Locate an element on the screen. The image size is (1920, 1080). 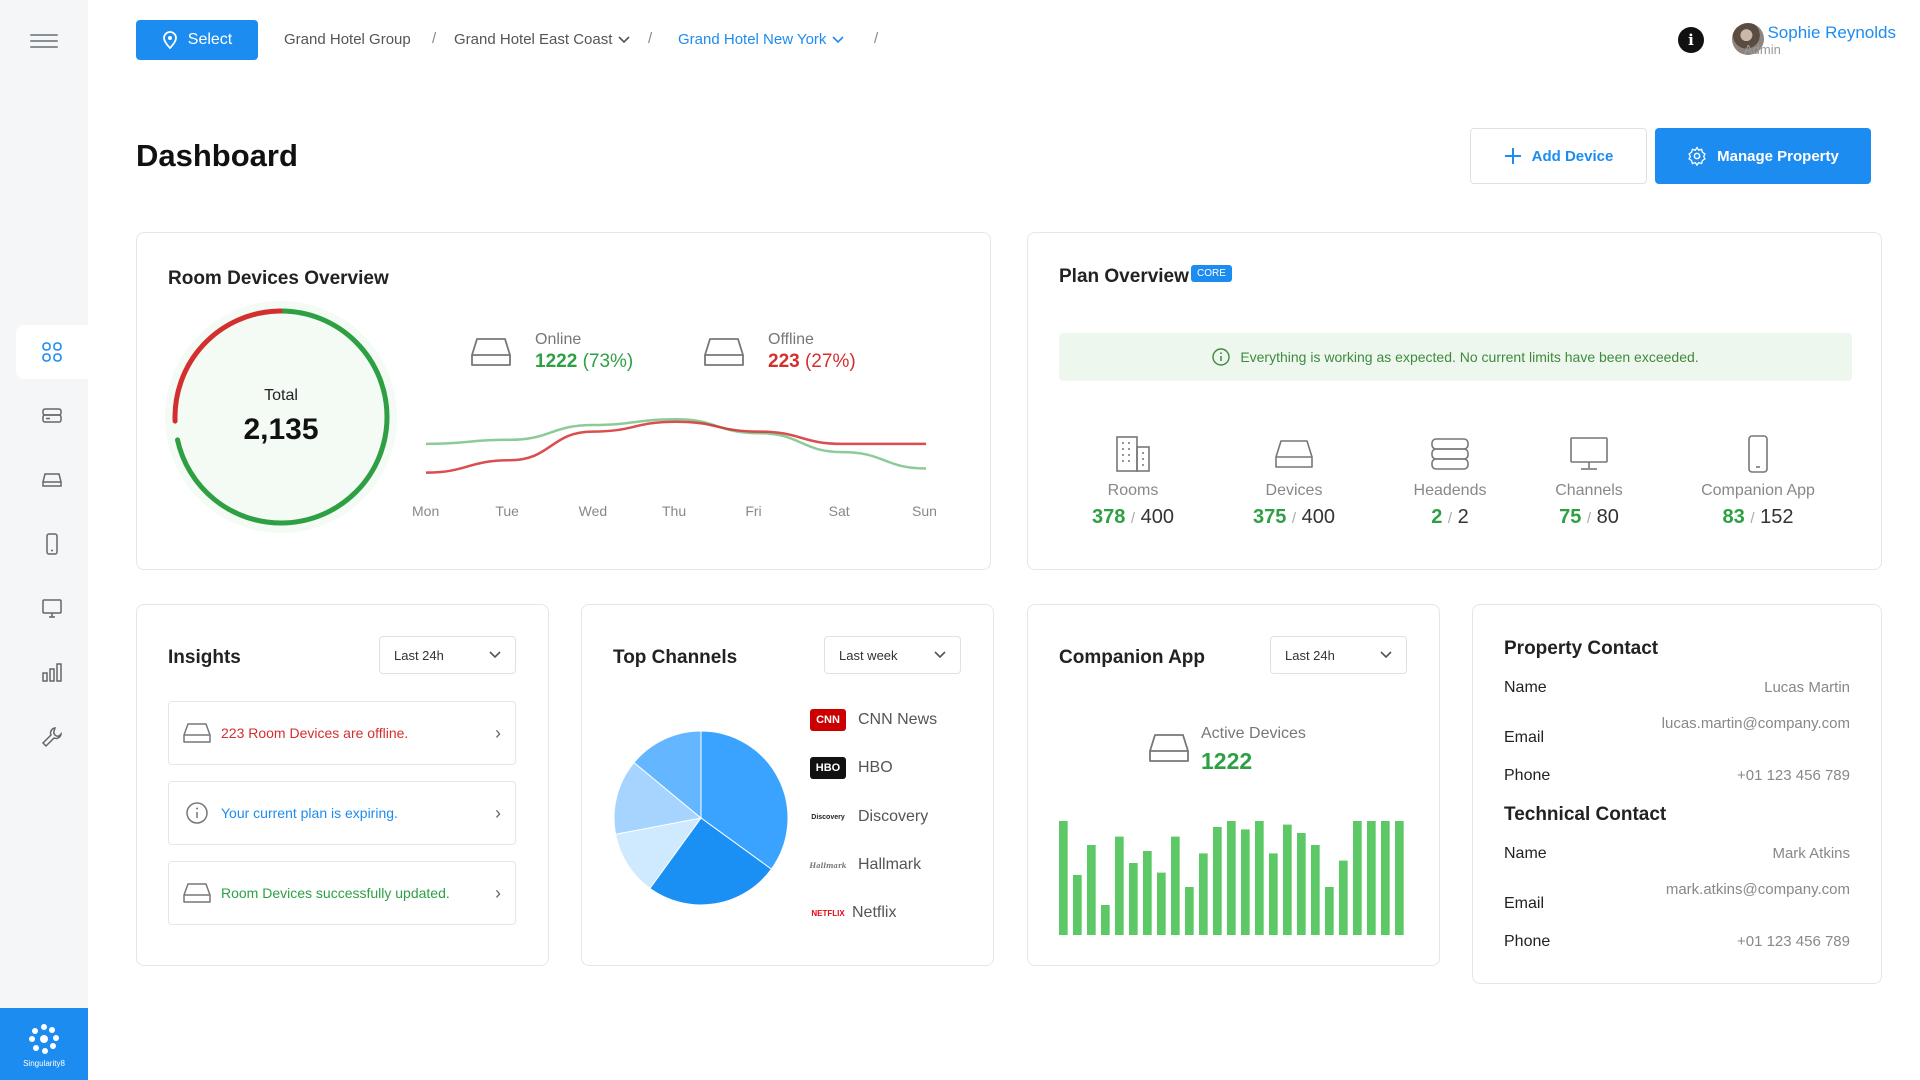
plan-rooms-limit: 400 is located at coordinates (1157, 517).